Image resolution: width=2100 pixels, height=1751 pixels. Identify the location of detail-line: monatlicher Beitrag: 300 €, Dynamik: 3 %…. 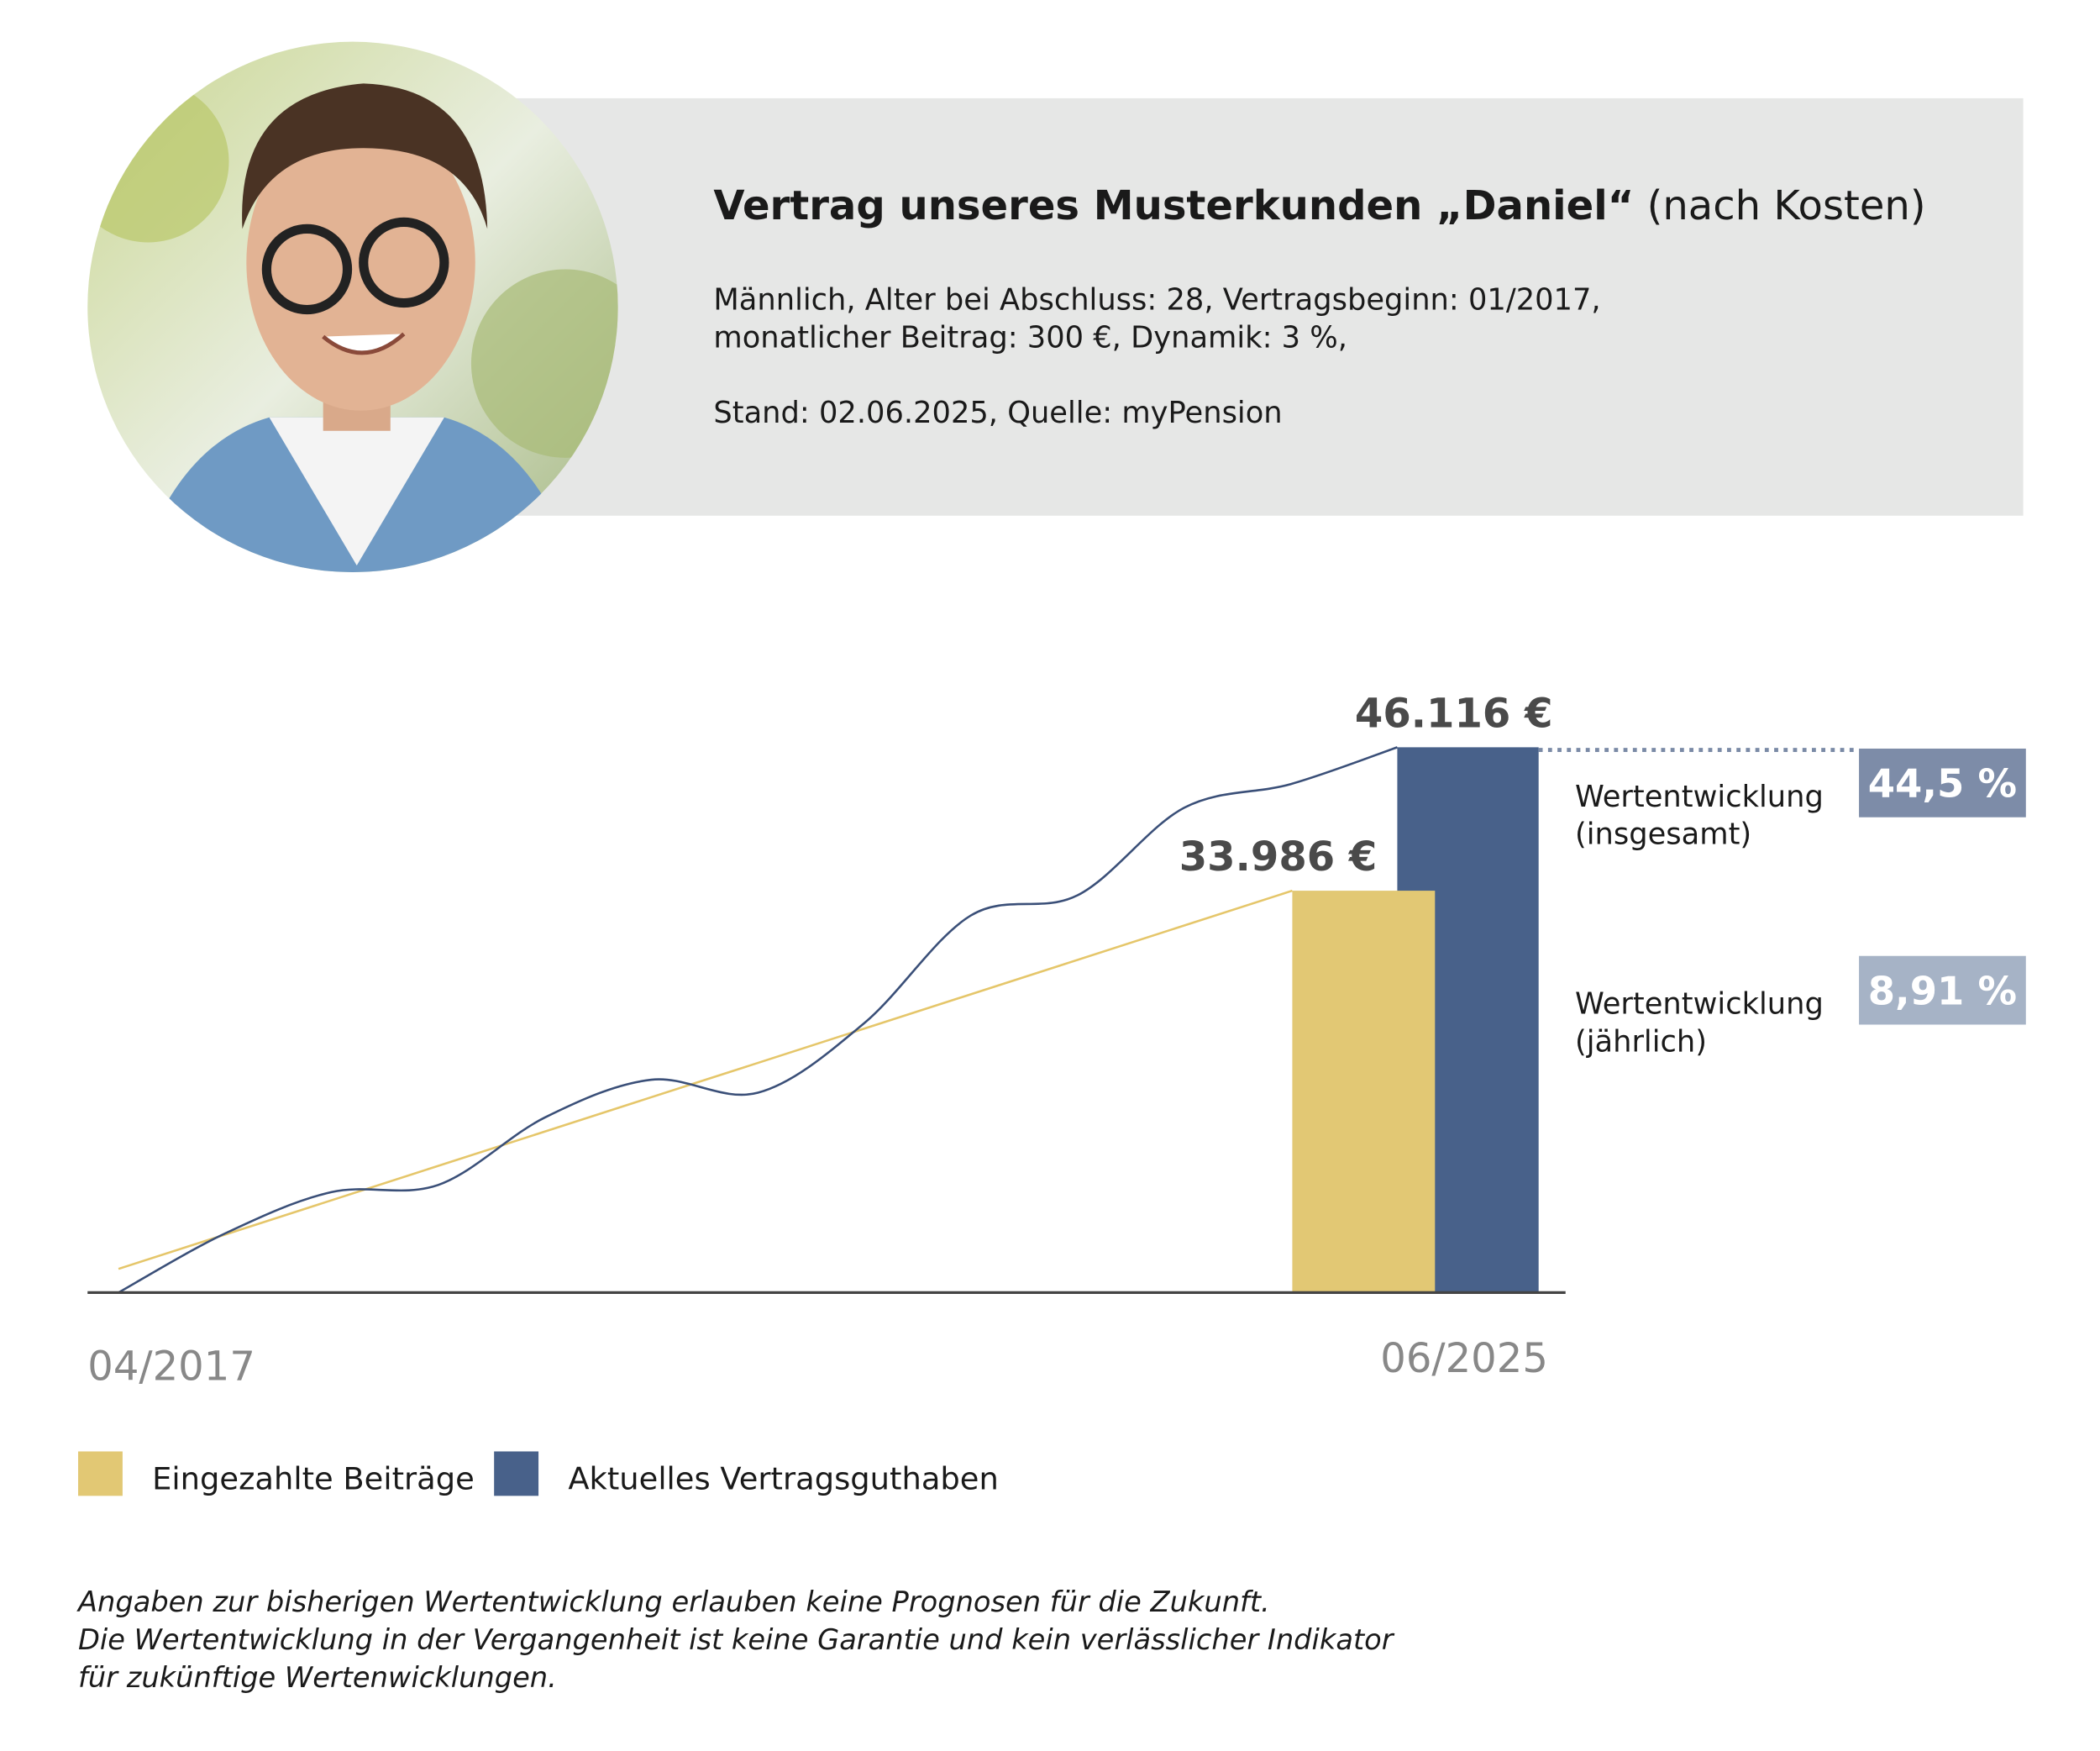
(1030, 337).